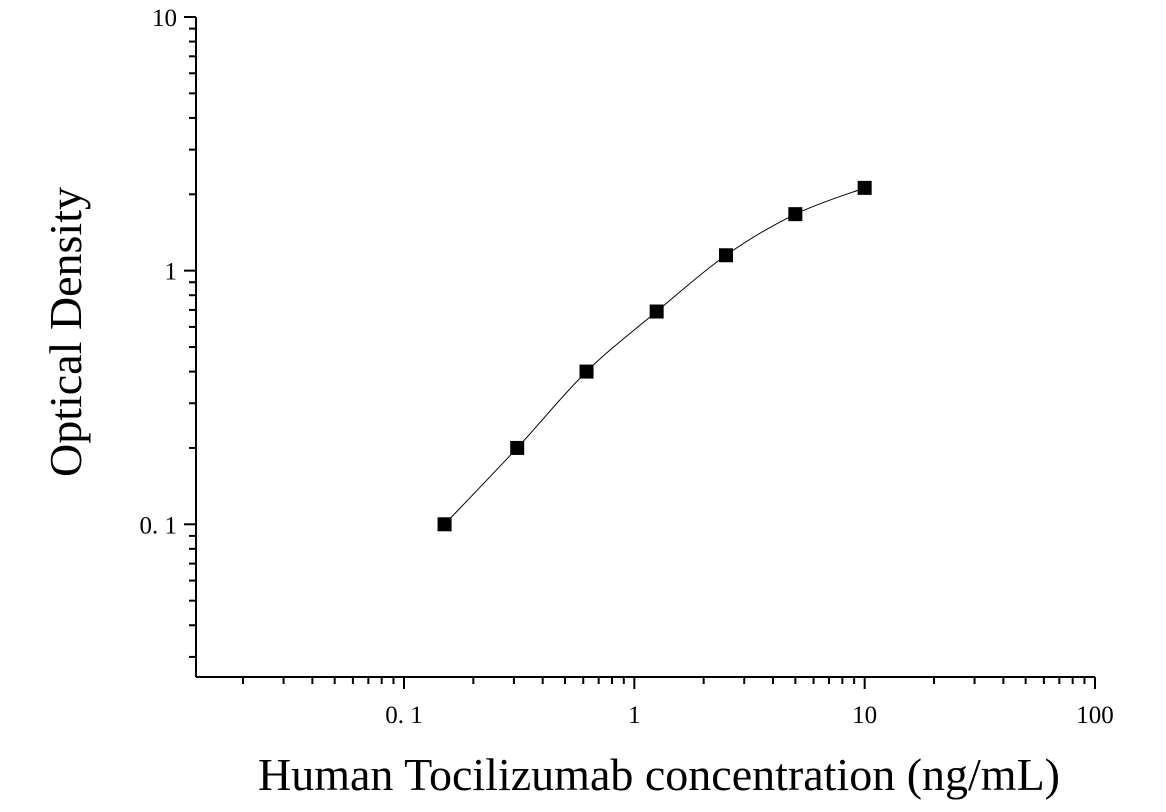 The width and height of the screenshot is (1166, 812). Describe the element at coordinates (171, 272) in the screenshot. I see `y-tick-label: 1` at that location.